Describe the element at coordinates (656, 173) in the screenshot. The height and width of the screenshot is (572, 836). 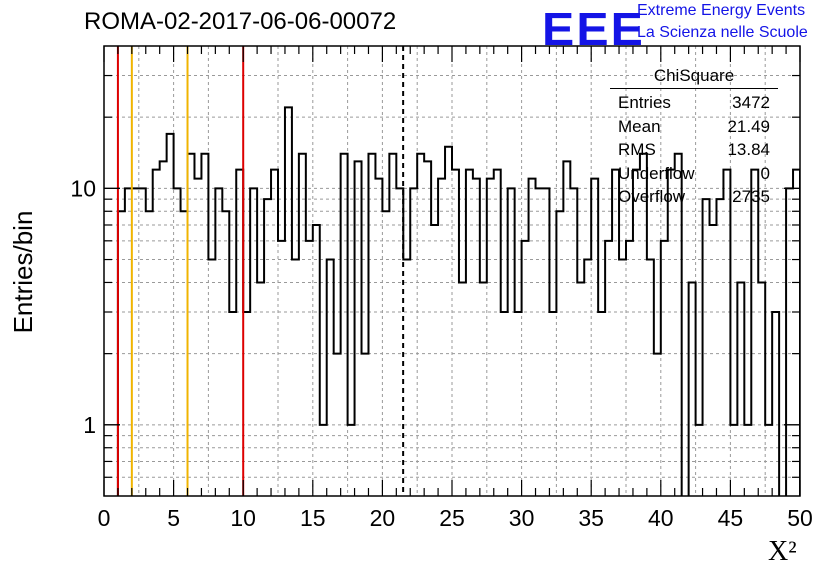
I see `stats-label: Underflow` at that location.